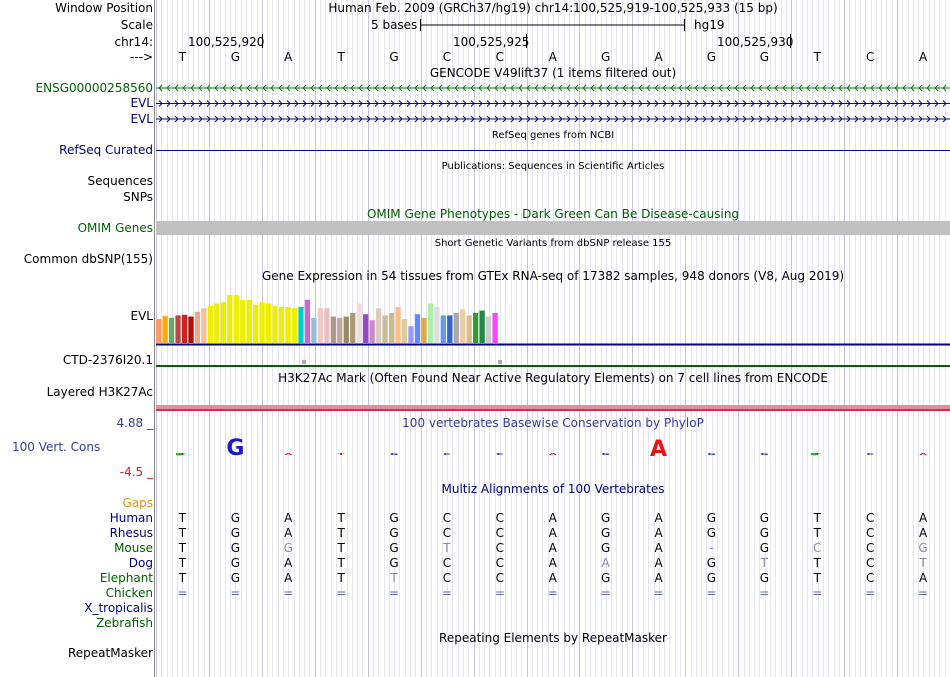 The height and width of the screenshot is (677, 950). I want to click on gtex-ctd-track, so click(553, 364).